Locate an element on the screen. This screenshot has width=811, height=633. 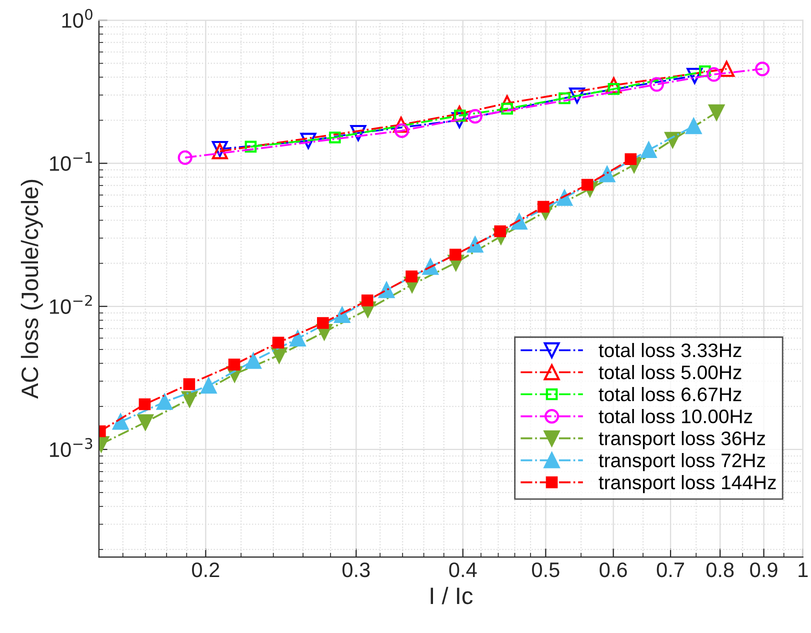
x-tick-label: 0.2 is located at coordinates (206, 570).